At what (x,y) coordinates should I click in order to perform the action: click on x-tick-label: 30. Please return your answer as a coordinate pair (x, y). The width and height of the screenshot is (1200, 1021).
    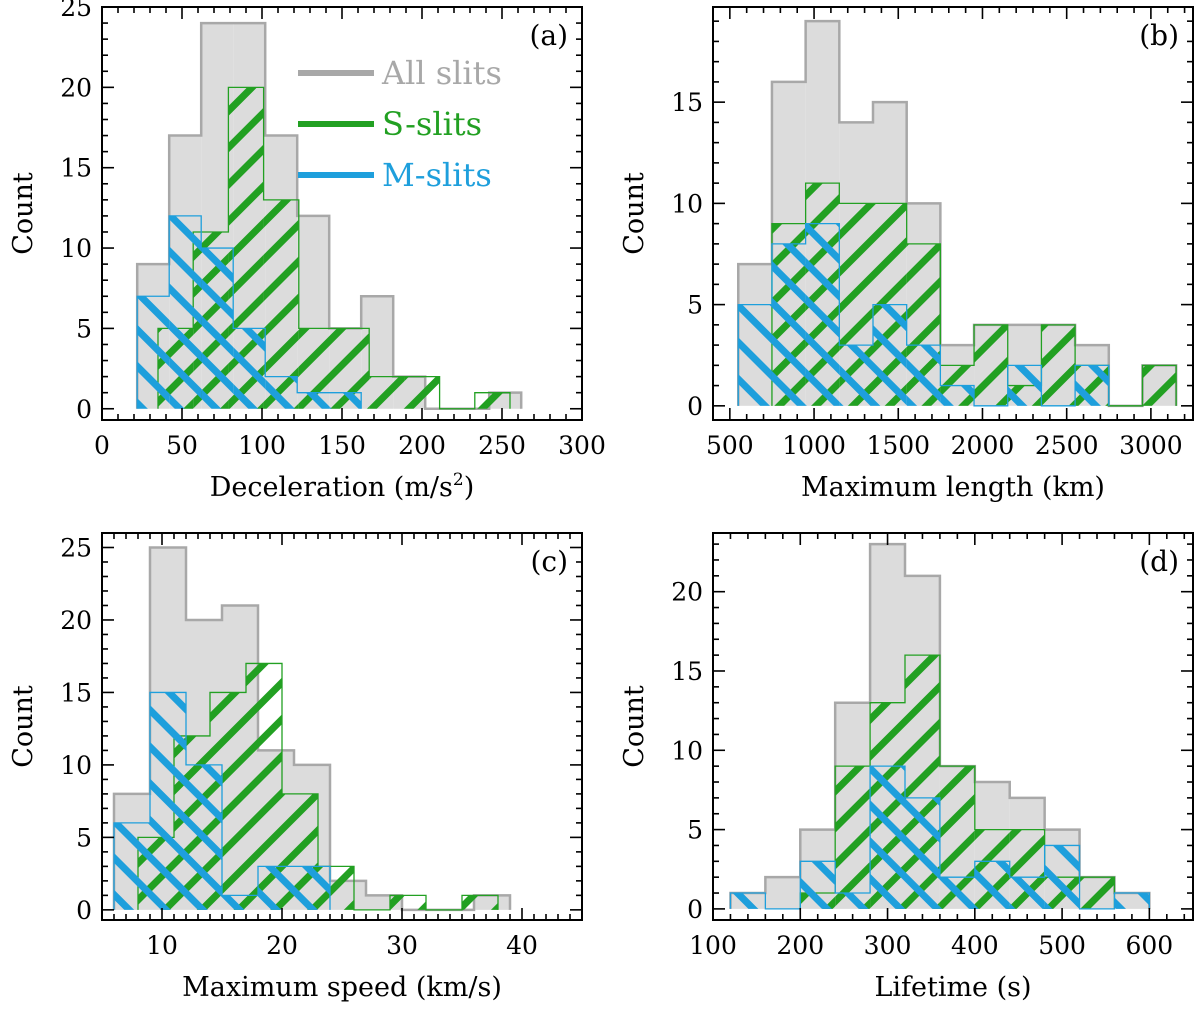
    Looking at the image, I should click on (402, 945).